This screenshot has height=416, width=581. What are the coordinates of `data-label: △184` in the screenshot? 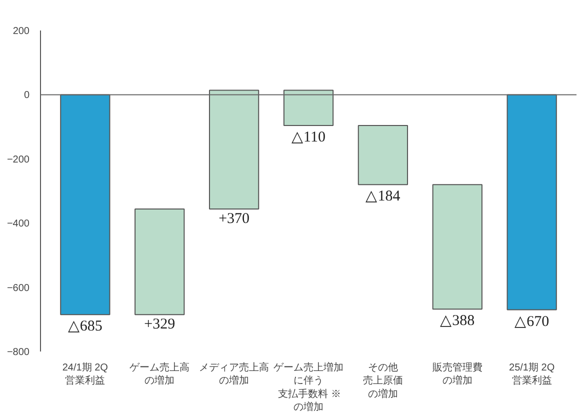 It's located at (383, 196).